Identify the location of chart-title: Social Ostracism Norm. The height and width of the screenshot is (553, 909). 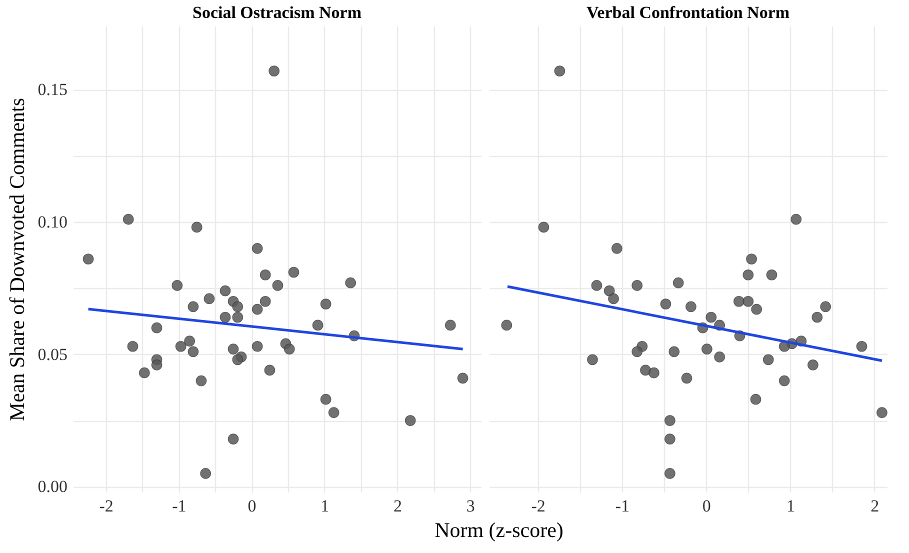
(277, 12).